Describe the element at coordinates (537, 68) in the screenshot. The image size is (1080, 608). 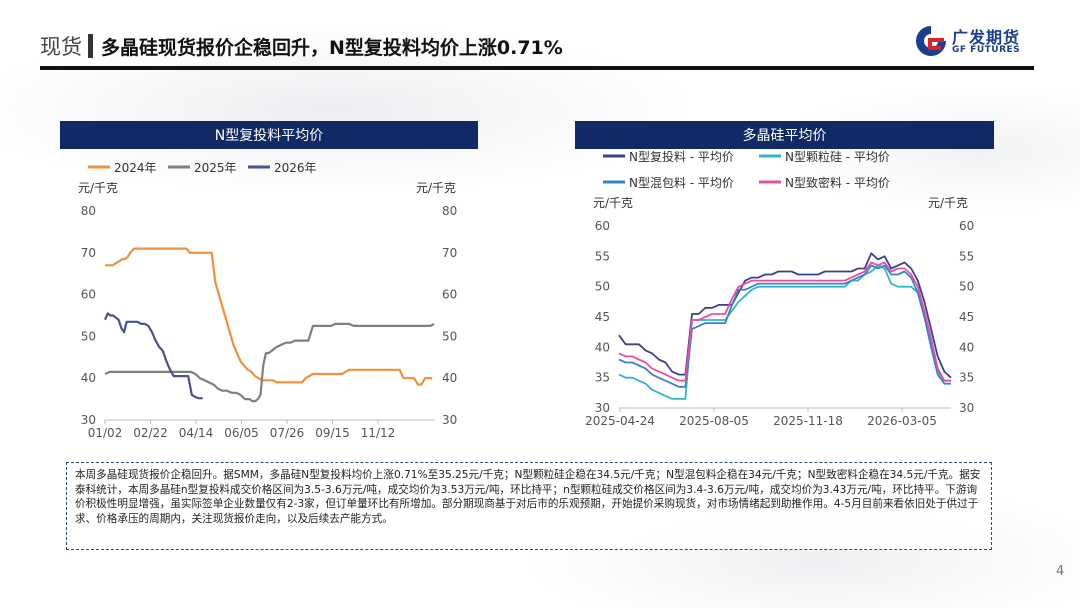
I see `header-rule` at that location.